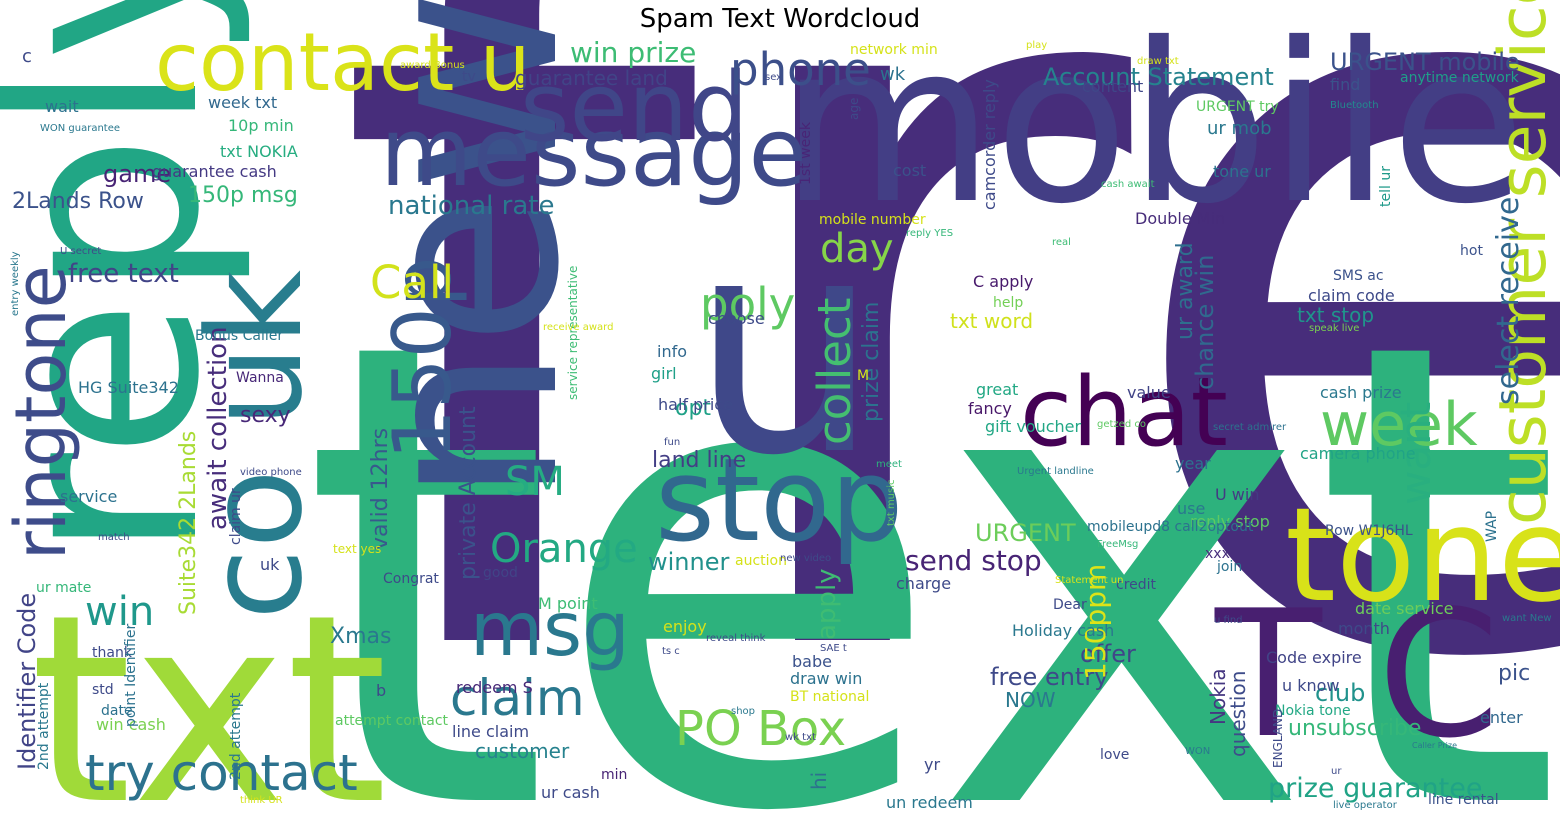  Describe the element at coordinates (128, 387) in the screenshot. I see `word-146: HG Suite342` at that location.